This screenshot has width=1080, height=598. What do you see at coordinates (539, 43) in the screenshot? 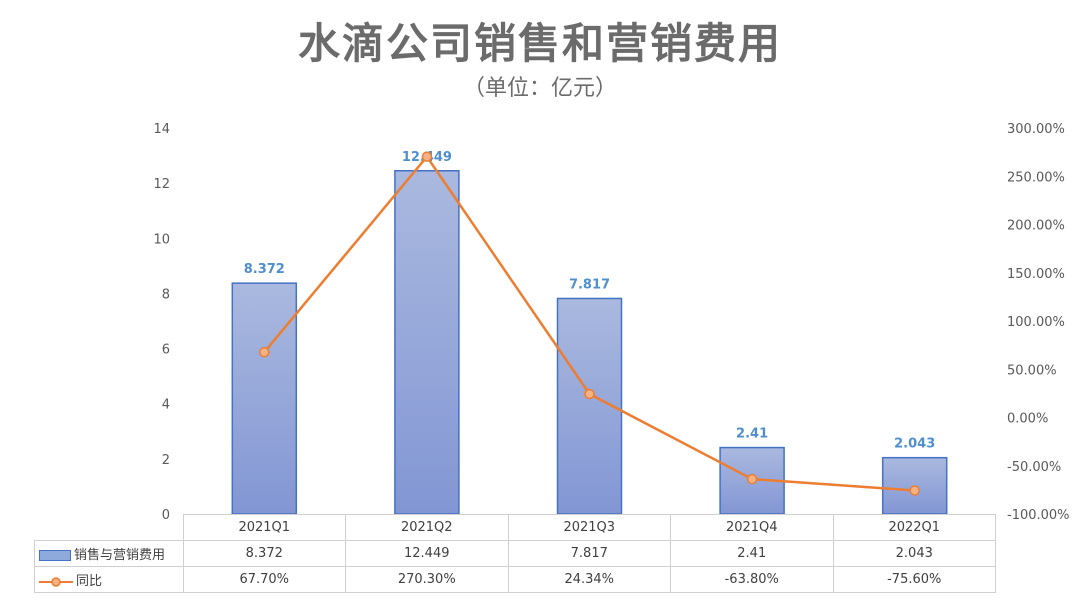
I see `chart-title: 水滴公司销售和营销费用` at bounding box center [539, 43].